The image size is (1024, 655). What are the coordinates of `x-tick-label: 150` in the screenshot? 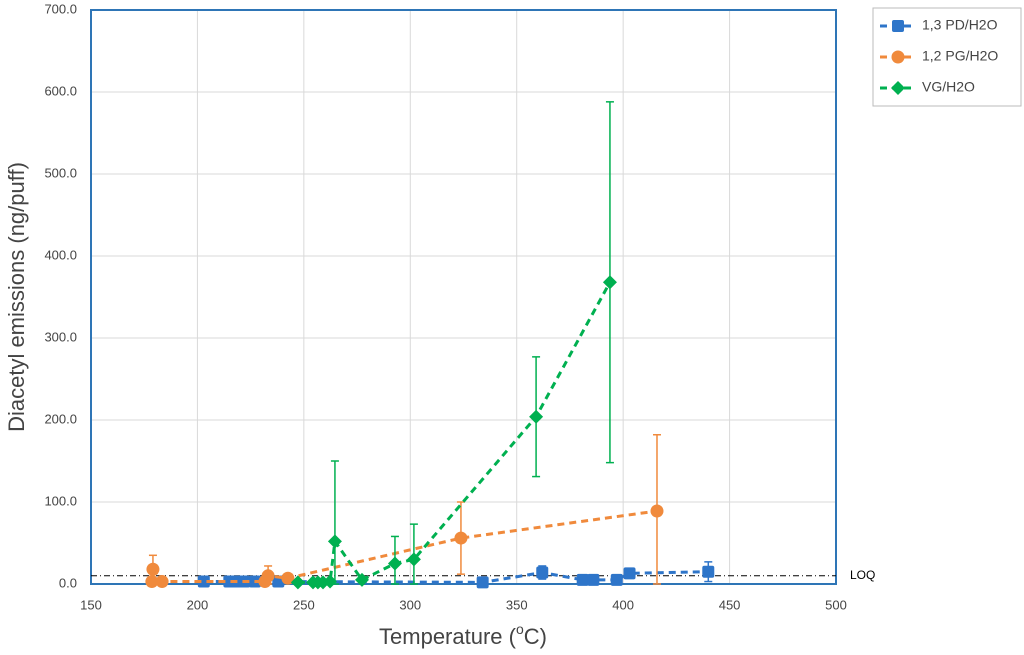 It's located at (91, 604).